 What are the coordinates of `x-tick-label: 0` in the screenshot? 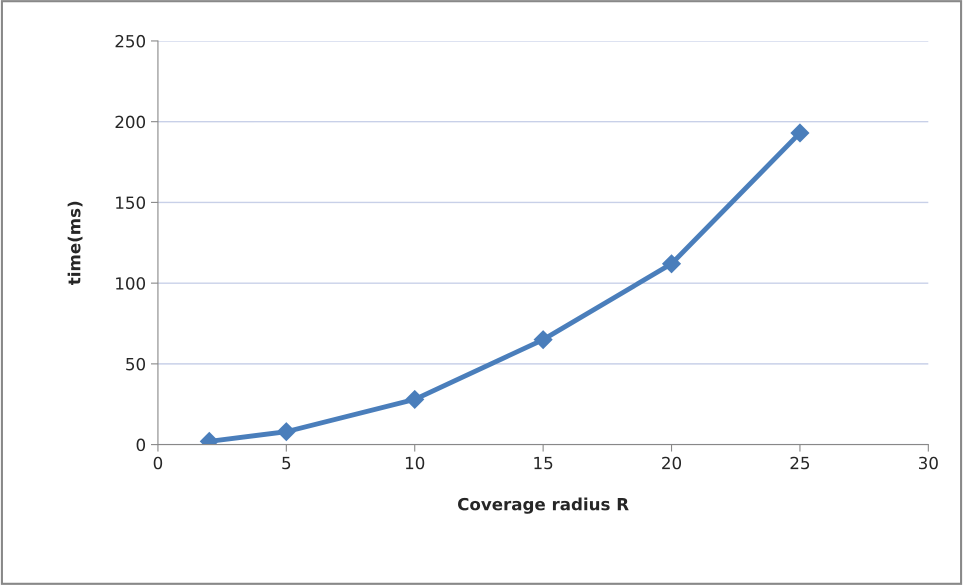 It's located at (158, 463).